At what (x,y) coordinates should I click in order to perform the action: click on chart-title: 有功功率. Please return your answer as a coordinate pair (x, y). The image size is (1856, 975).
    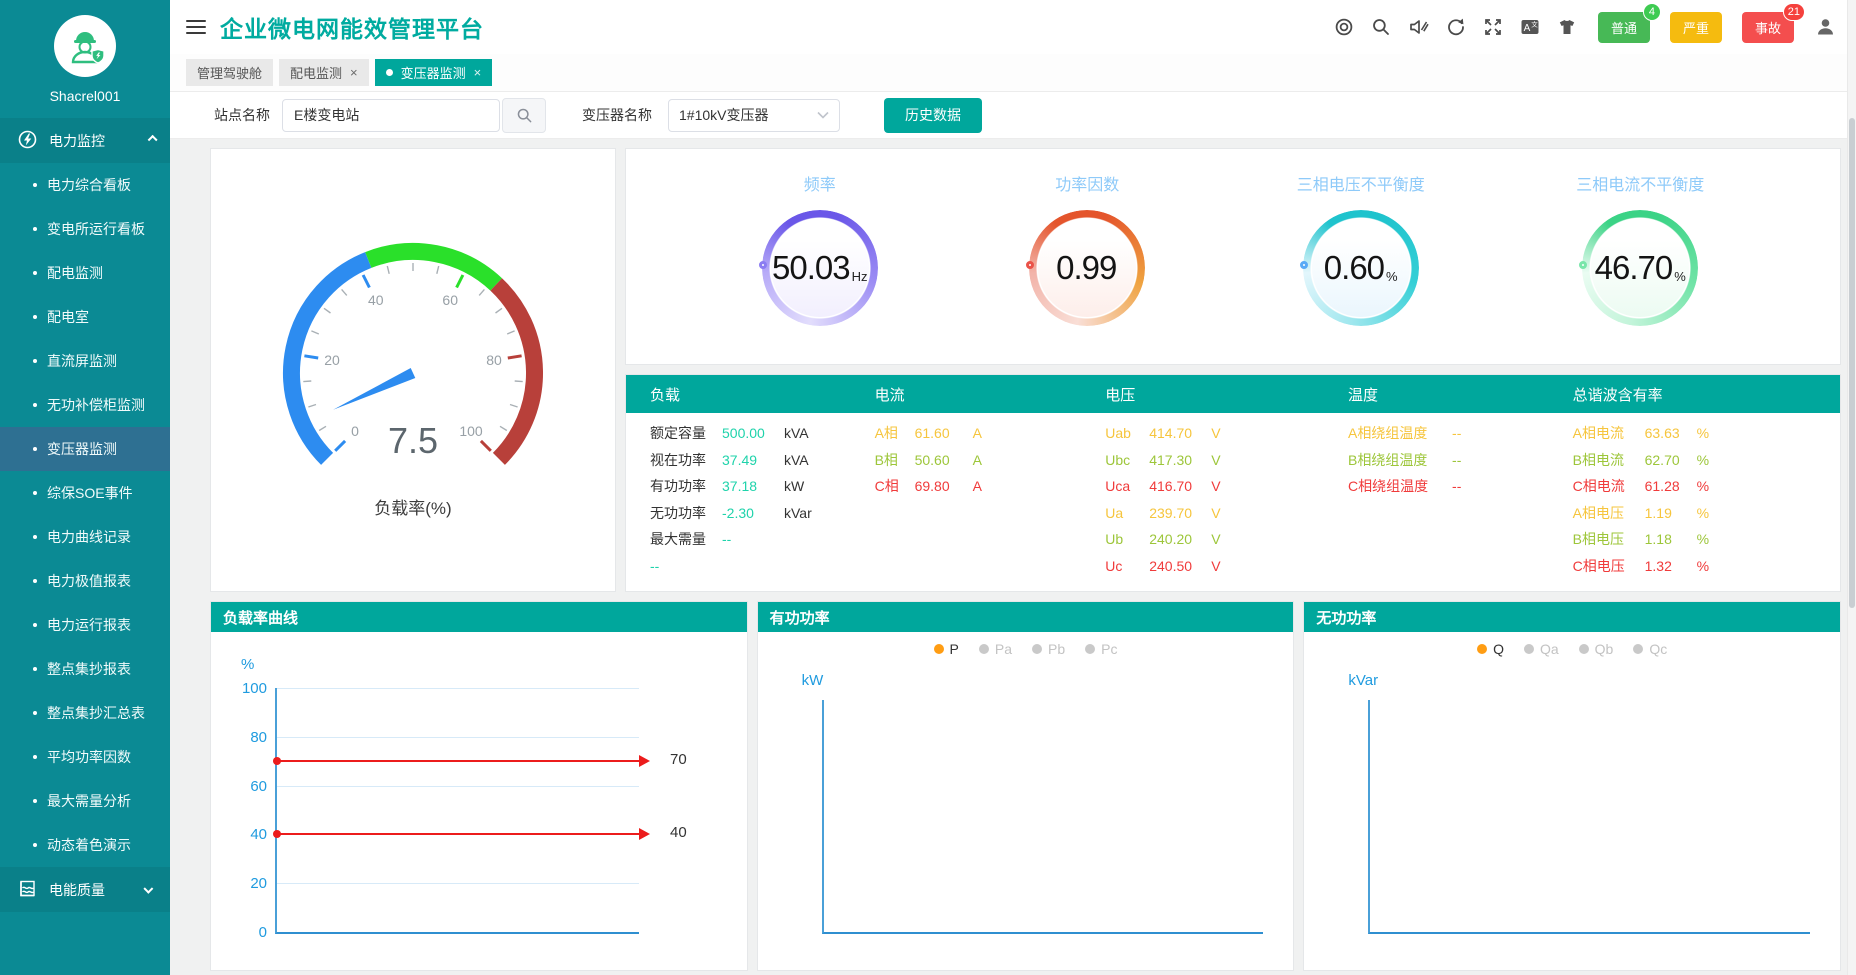
    Looking at the image, I should click on (1025, 617).